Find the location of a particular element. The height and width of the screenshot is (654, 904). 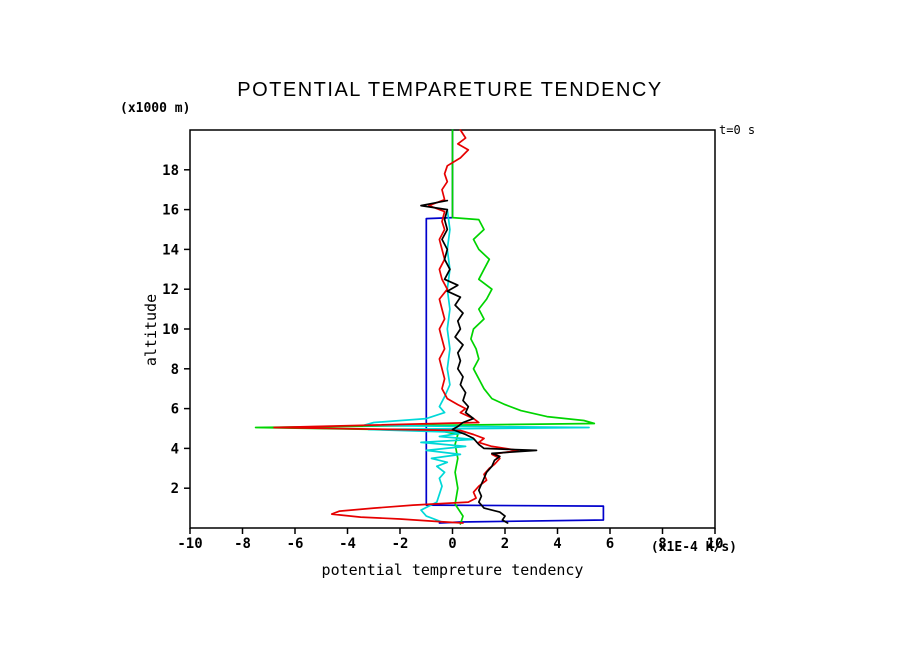

y-tick-label: 2 is located at coordinates (175, 489).